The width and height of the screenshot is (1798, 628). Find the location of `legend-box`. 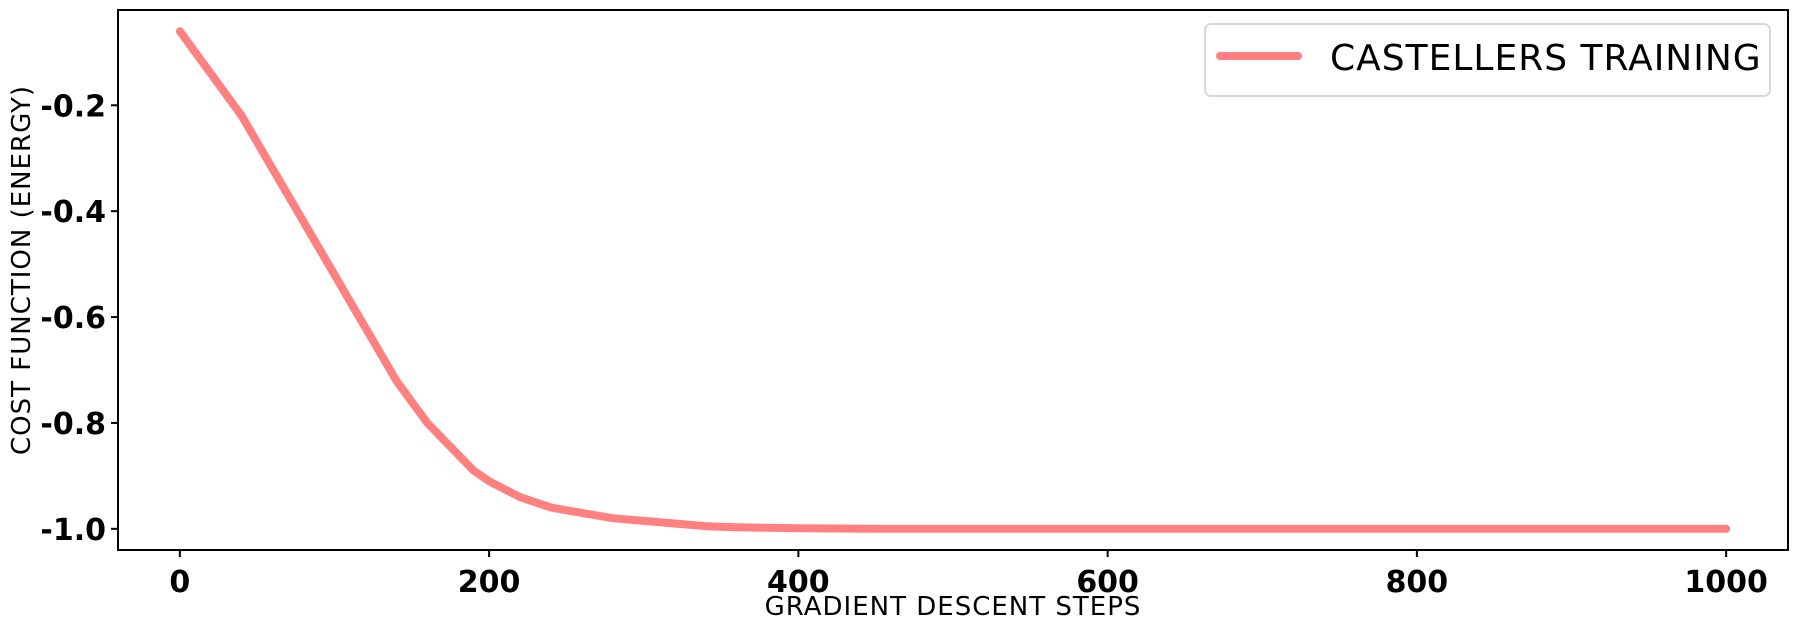

legend-box is located at coordinates (1487, 60).